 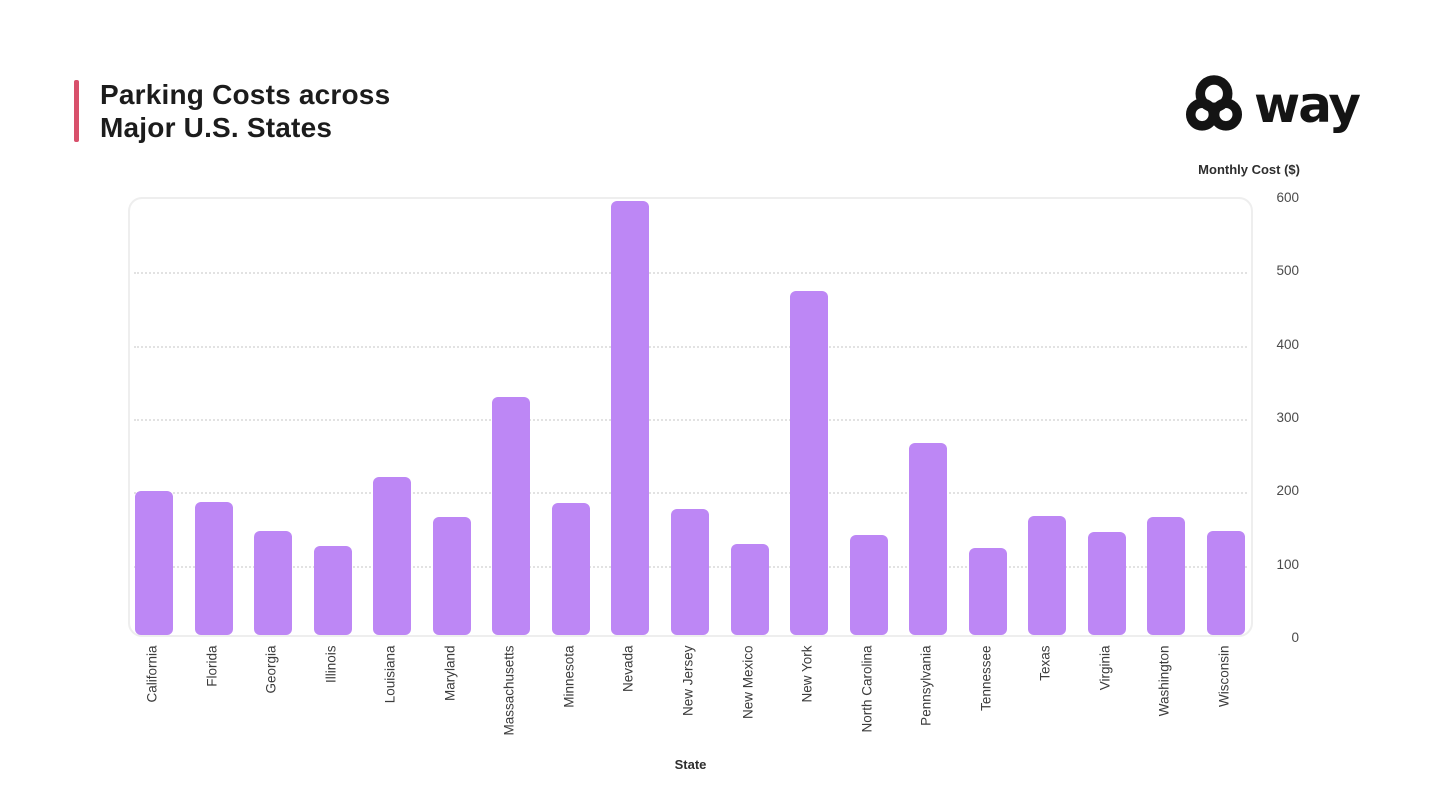 What do you see at coordinates (928, 538) in the screenshot?
I see `bar-pennsylvania` at bounding box center [928, 538].